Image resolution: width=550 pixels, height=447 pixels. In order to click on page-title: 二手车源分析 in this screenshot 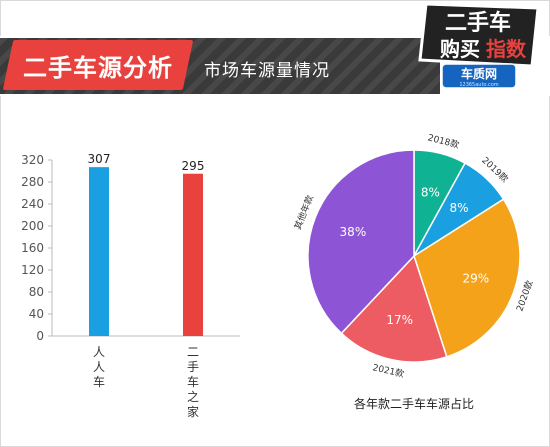, I will do `click(98, 67)`.